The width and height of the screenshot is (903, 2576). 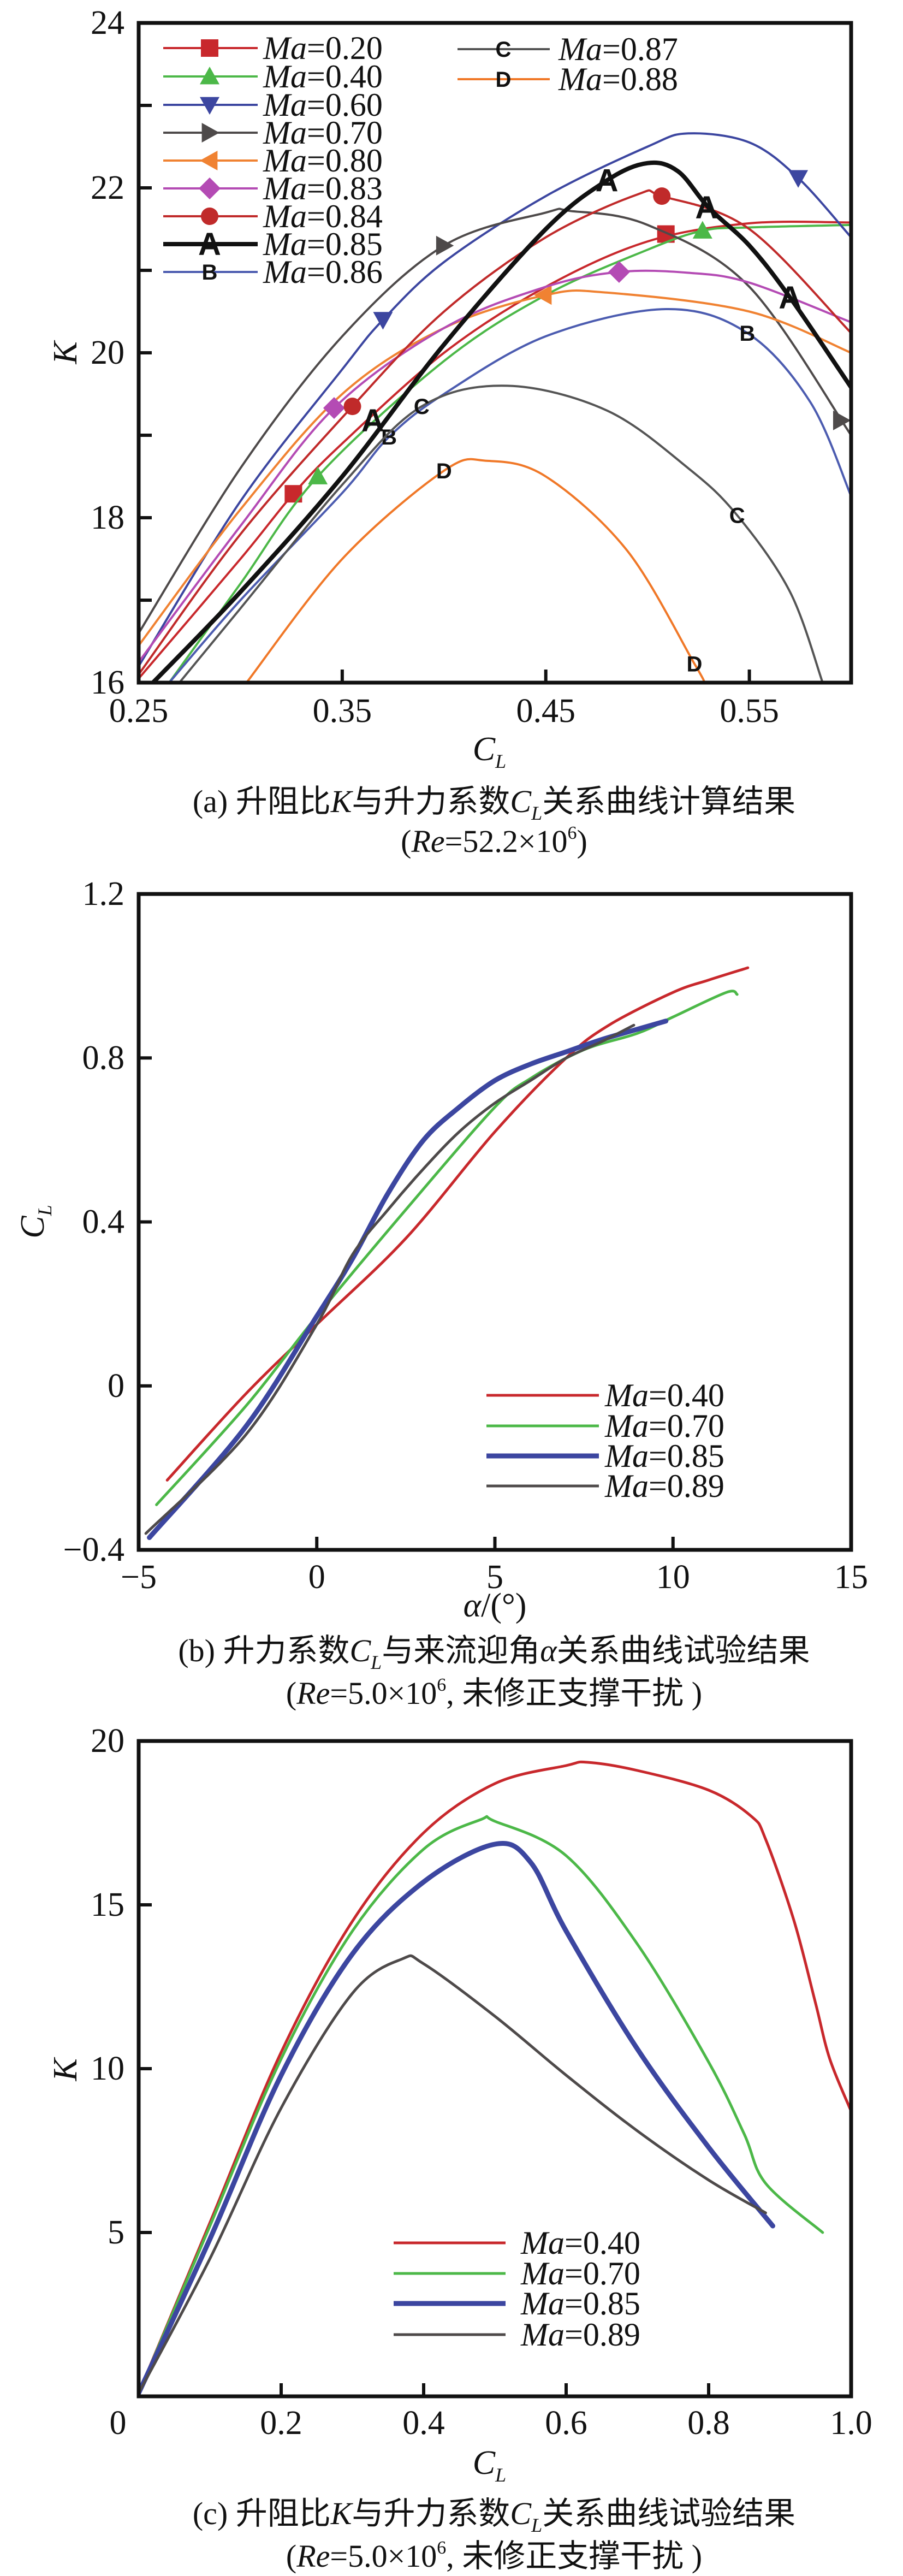 I want to click on caption-v1: C, so click(x=360, y=1650).